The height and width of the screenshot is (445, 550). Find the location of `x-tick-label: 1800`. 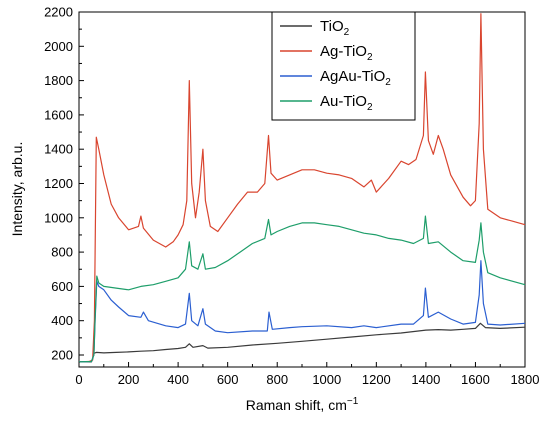

x-tick-label: 1800 is located at coordinates (525, 379).